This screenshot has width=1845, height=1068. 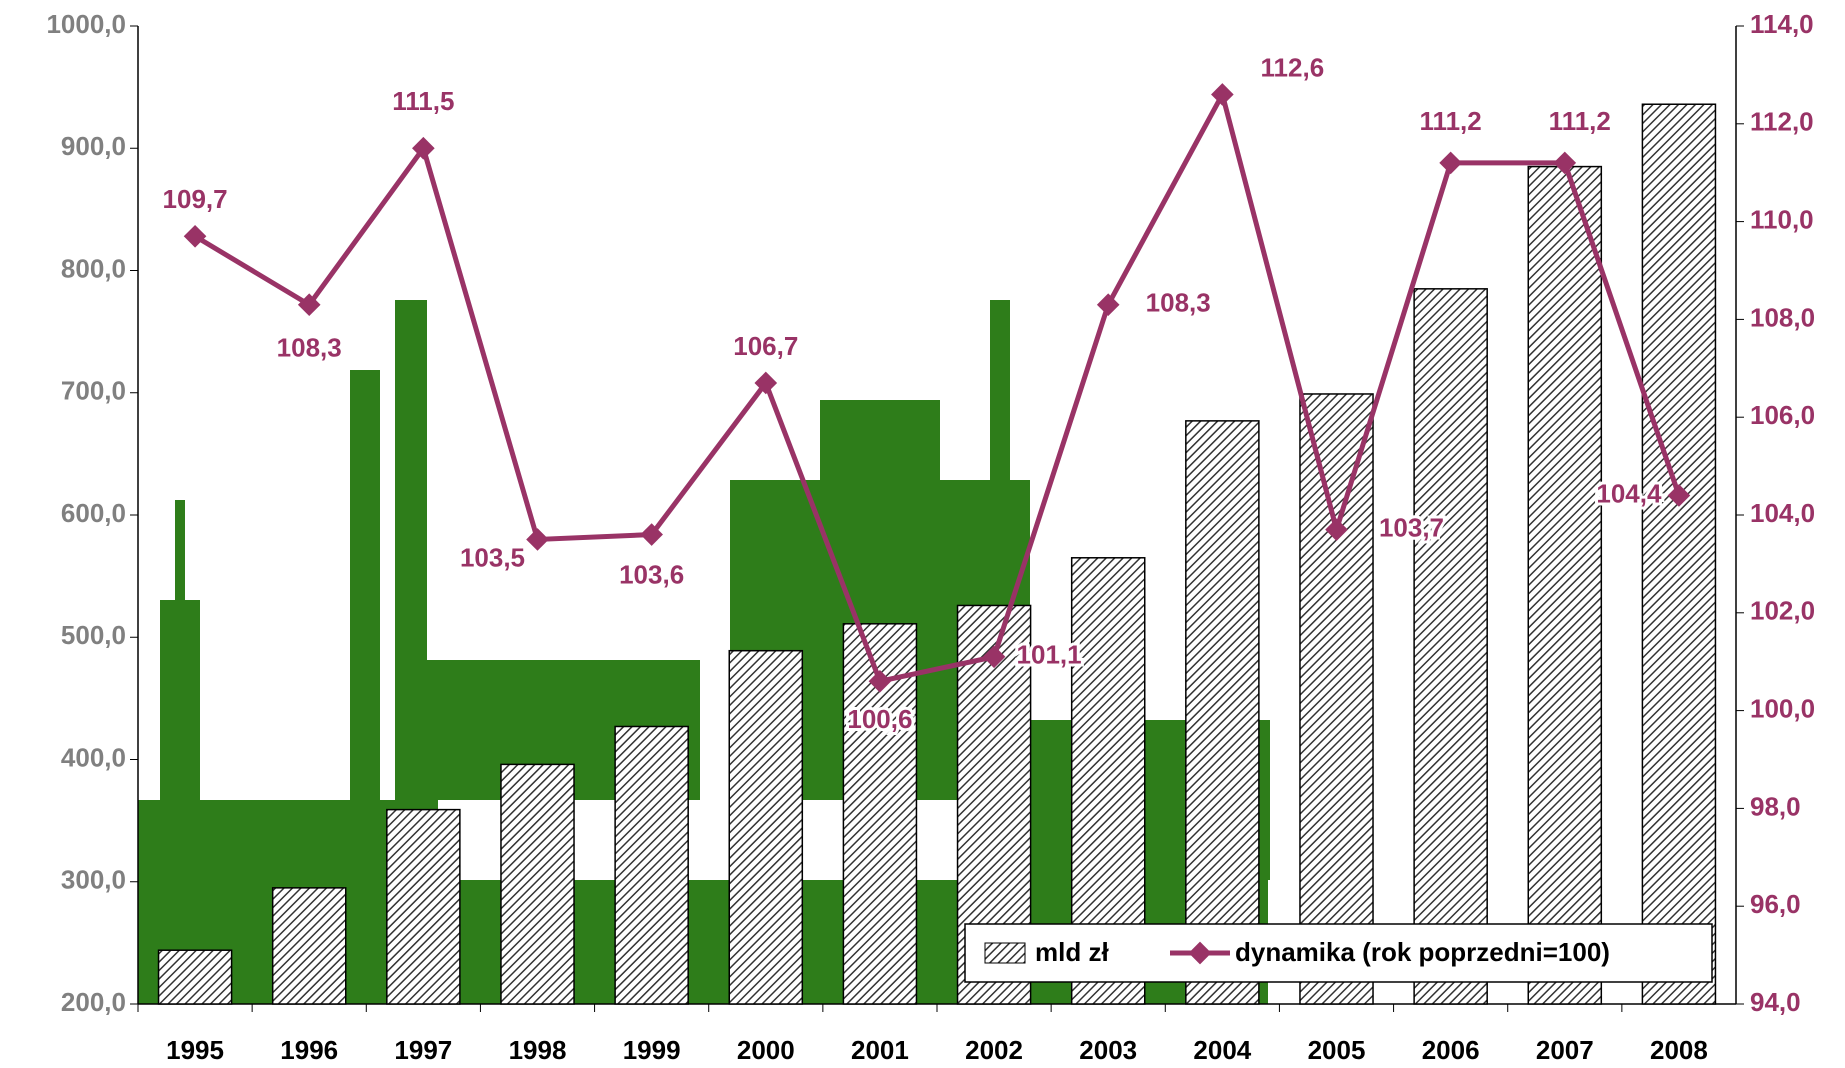 What do you see at coordinates (880, 1050) in the screenshot?
I see `x-tick-label: 2001` at bounding box center [880, 1050].